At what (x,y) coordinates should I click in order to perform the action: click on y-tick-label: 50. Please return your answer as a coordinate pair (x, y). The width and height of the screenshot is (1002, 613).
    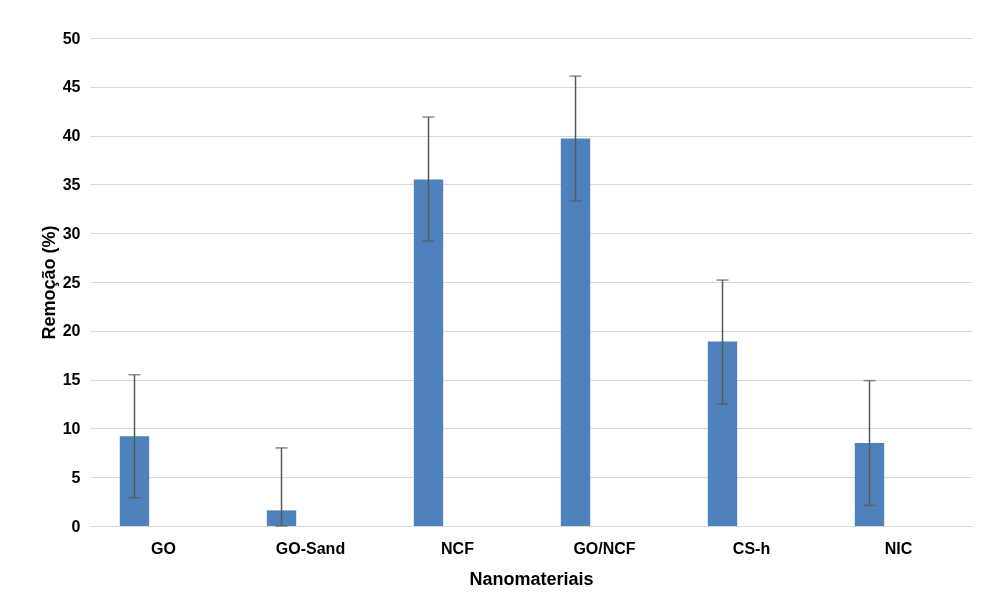
    Looking at the image, I should click on (71, 38).